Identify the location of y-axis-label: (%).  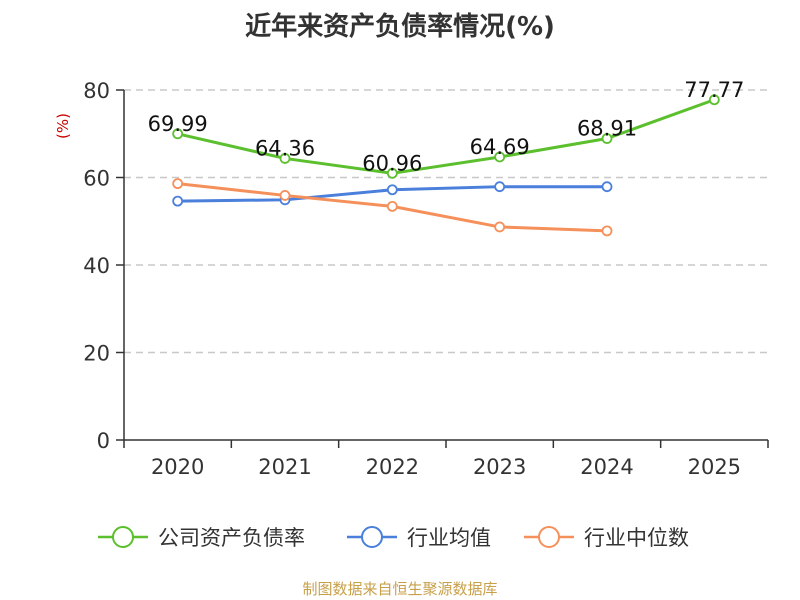
(63, 126).